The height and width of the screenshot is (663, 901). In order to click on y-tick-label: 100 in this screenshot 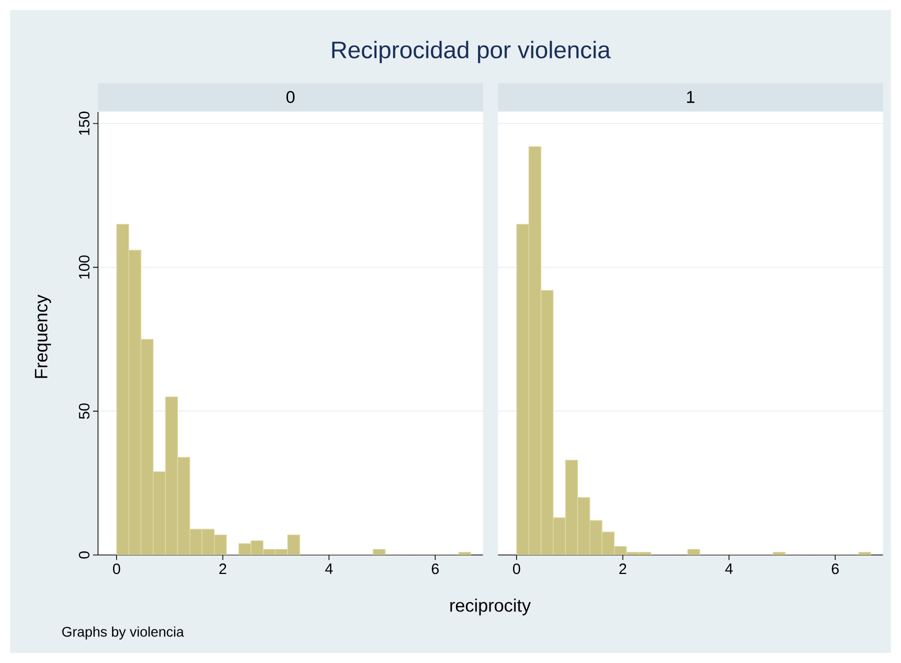, I will do `click(84, 267)`.